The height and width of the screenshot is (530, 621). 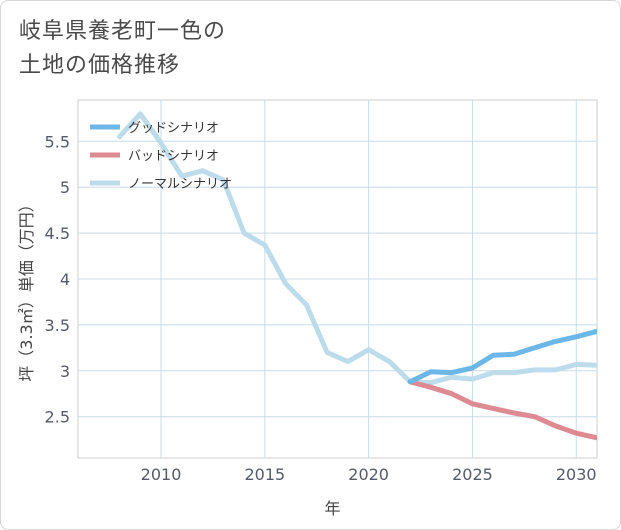 I want to click on x-axis-title: 年, so click(x=332, y=508).